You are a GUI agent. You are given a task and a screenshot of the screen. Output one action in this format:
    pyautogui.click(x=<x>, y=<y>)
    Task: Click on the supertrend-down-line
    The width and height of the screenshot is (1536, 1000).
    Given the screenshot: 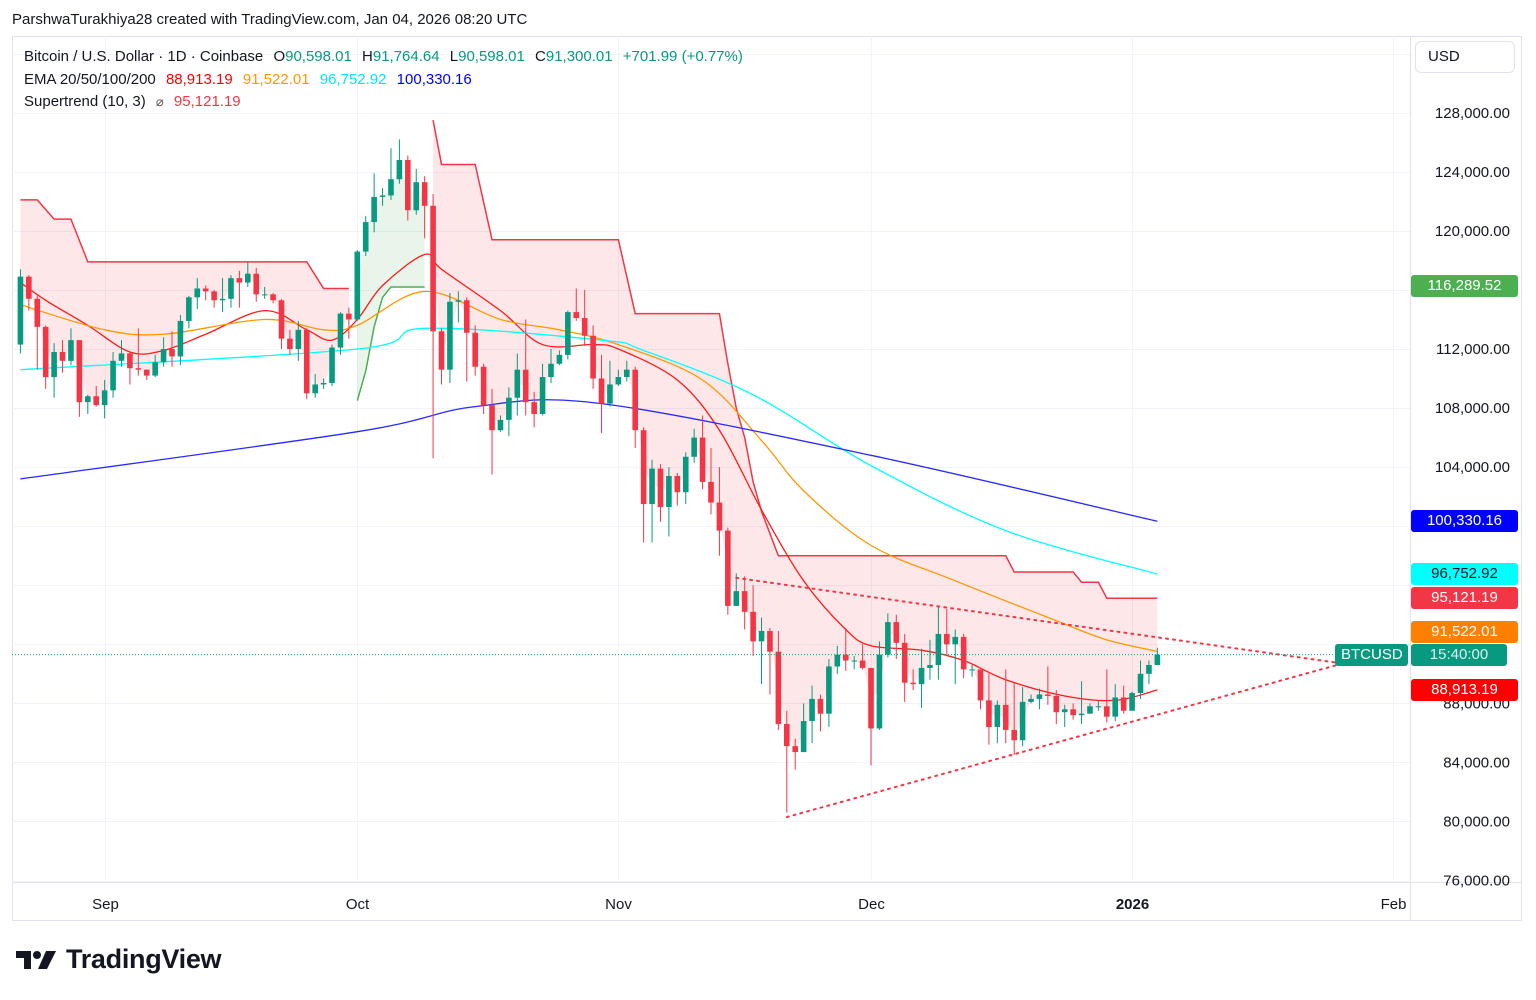 What is the action you would take?
    pyautogui.click(x=184, y=244)
    